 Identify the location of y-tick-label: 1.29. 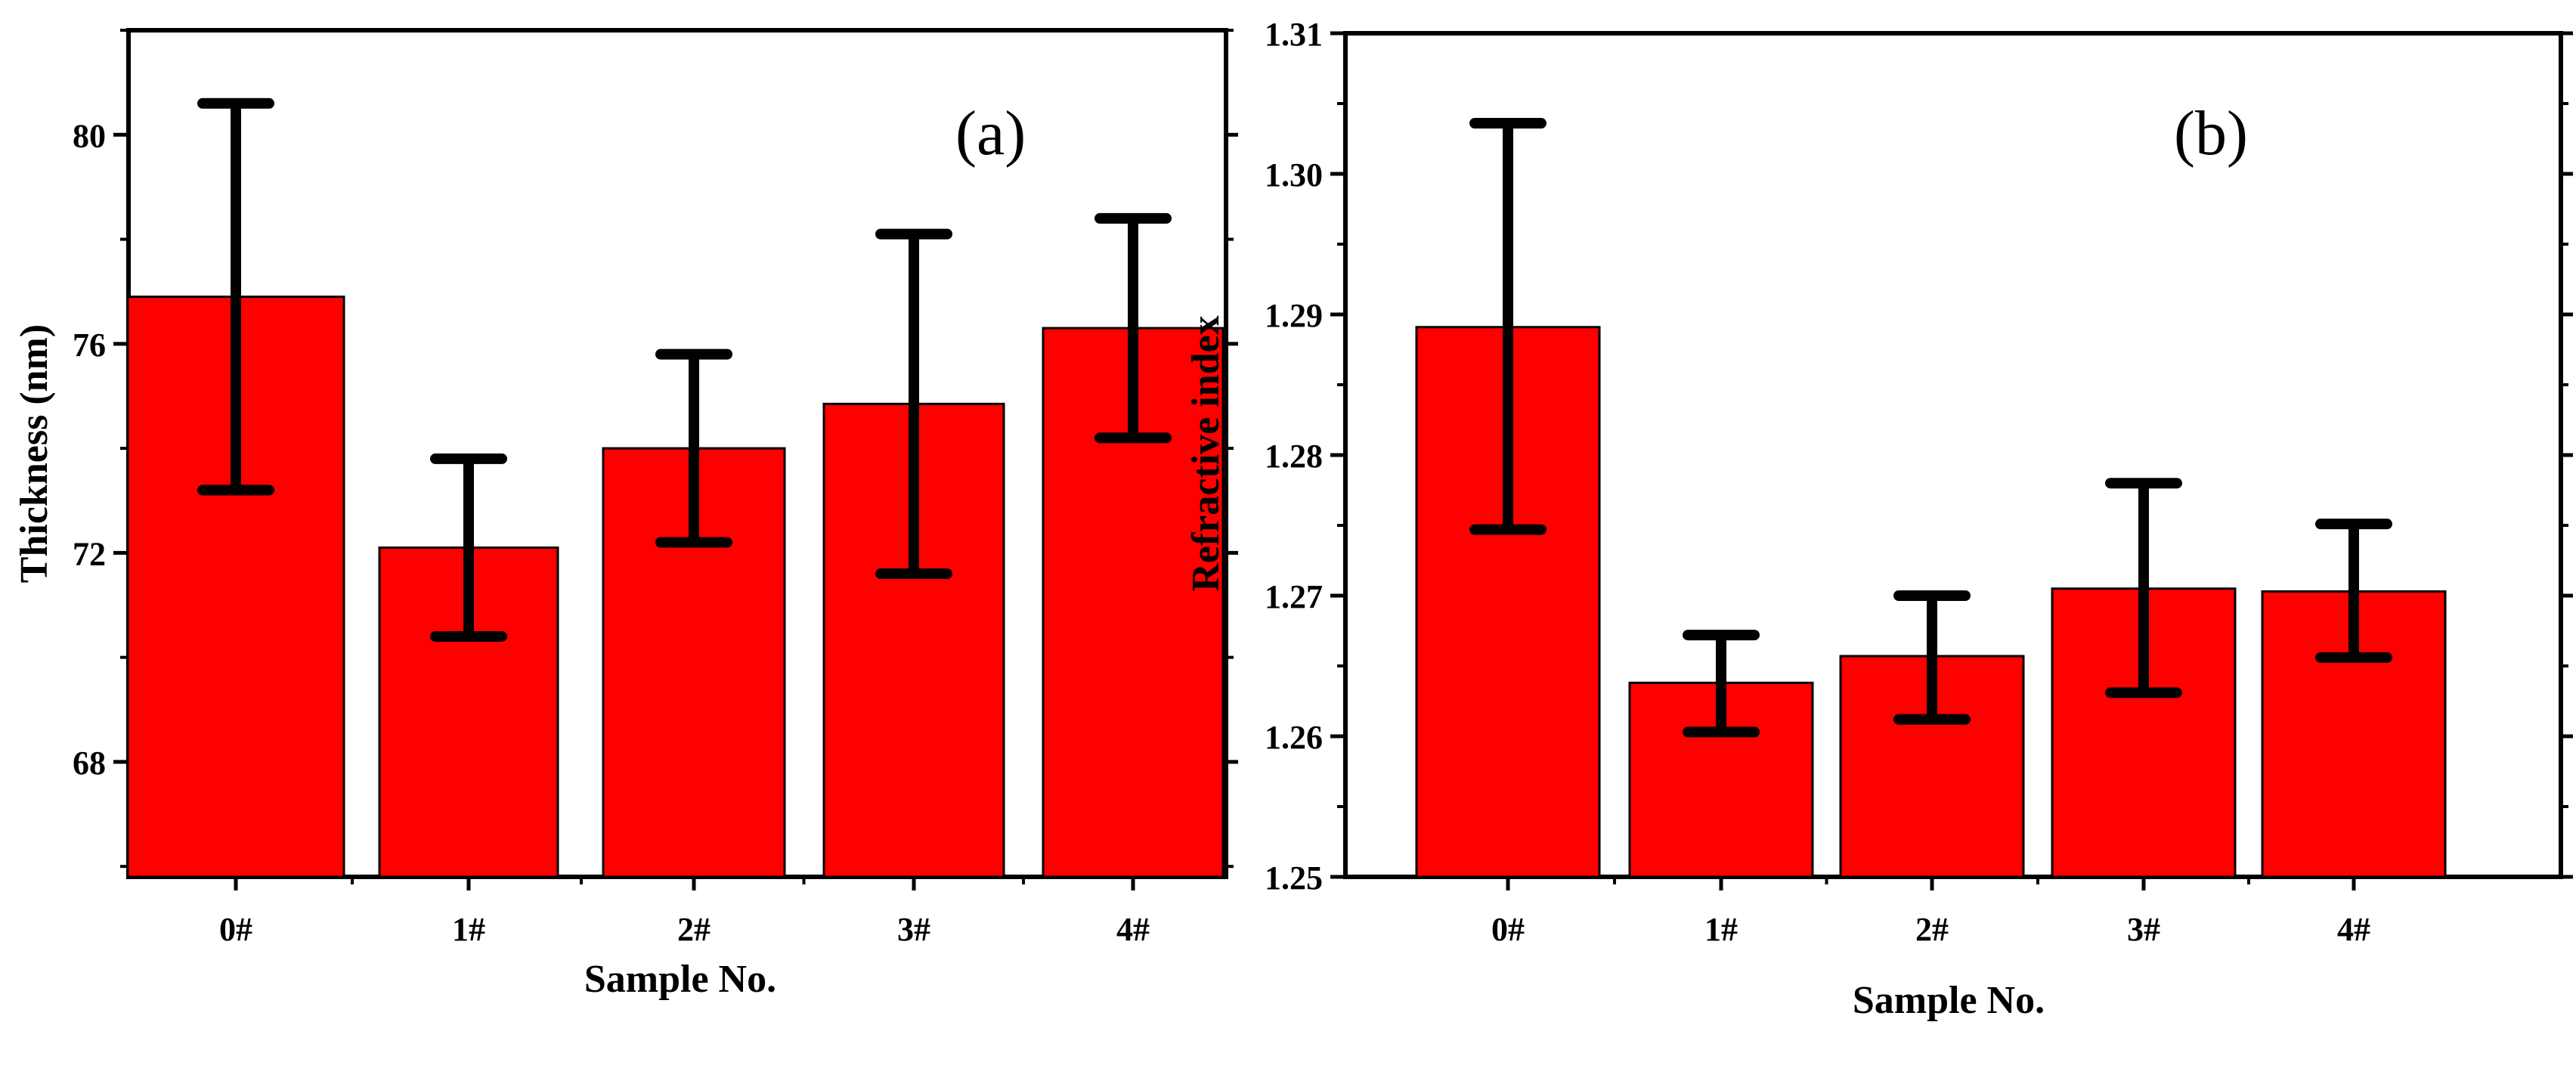
(1294, 316).